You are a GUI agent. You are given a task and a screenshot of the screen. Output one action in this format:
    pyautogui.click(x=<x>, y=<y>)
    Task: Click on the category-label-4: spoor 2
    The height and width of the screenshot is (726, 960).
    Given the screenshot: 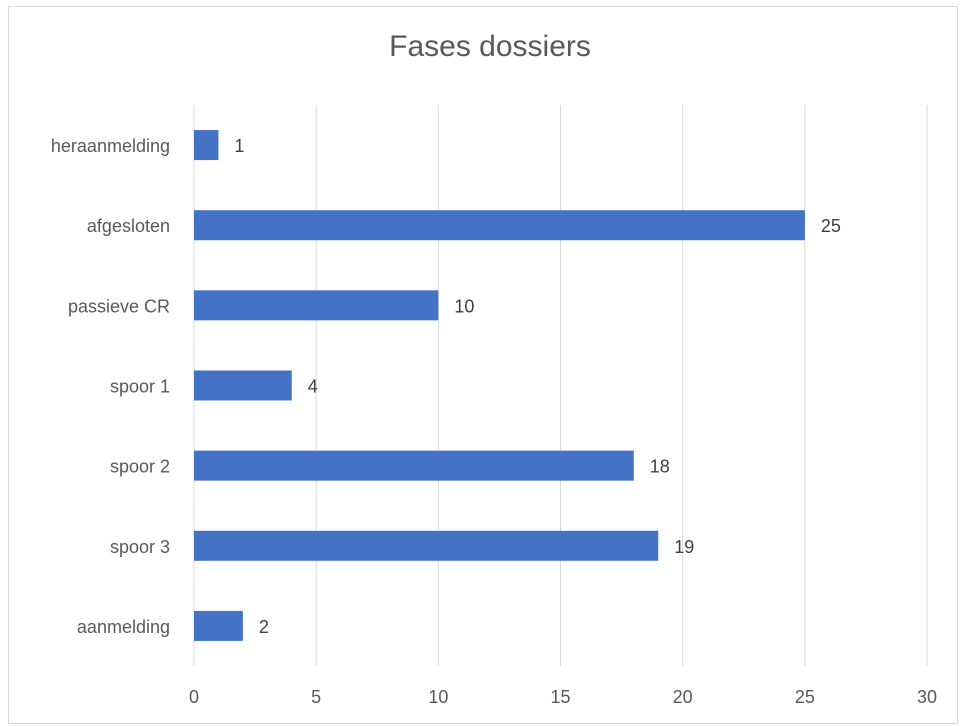 What is the action you would take?
    pyautogui.click(x=140, y=467)
    